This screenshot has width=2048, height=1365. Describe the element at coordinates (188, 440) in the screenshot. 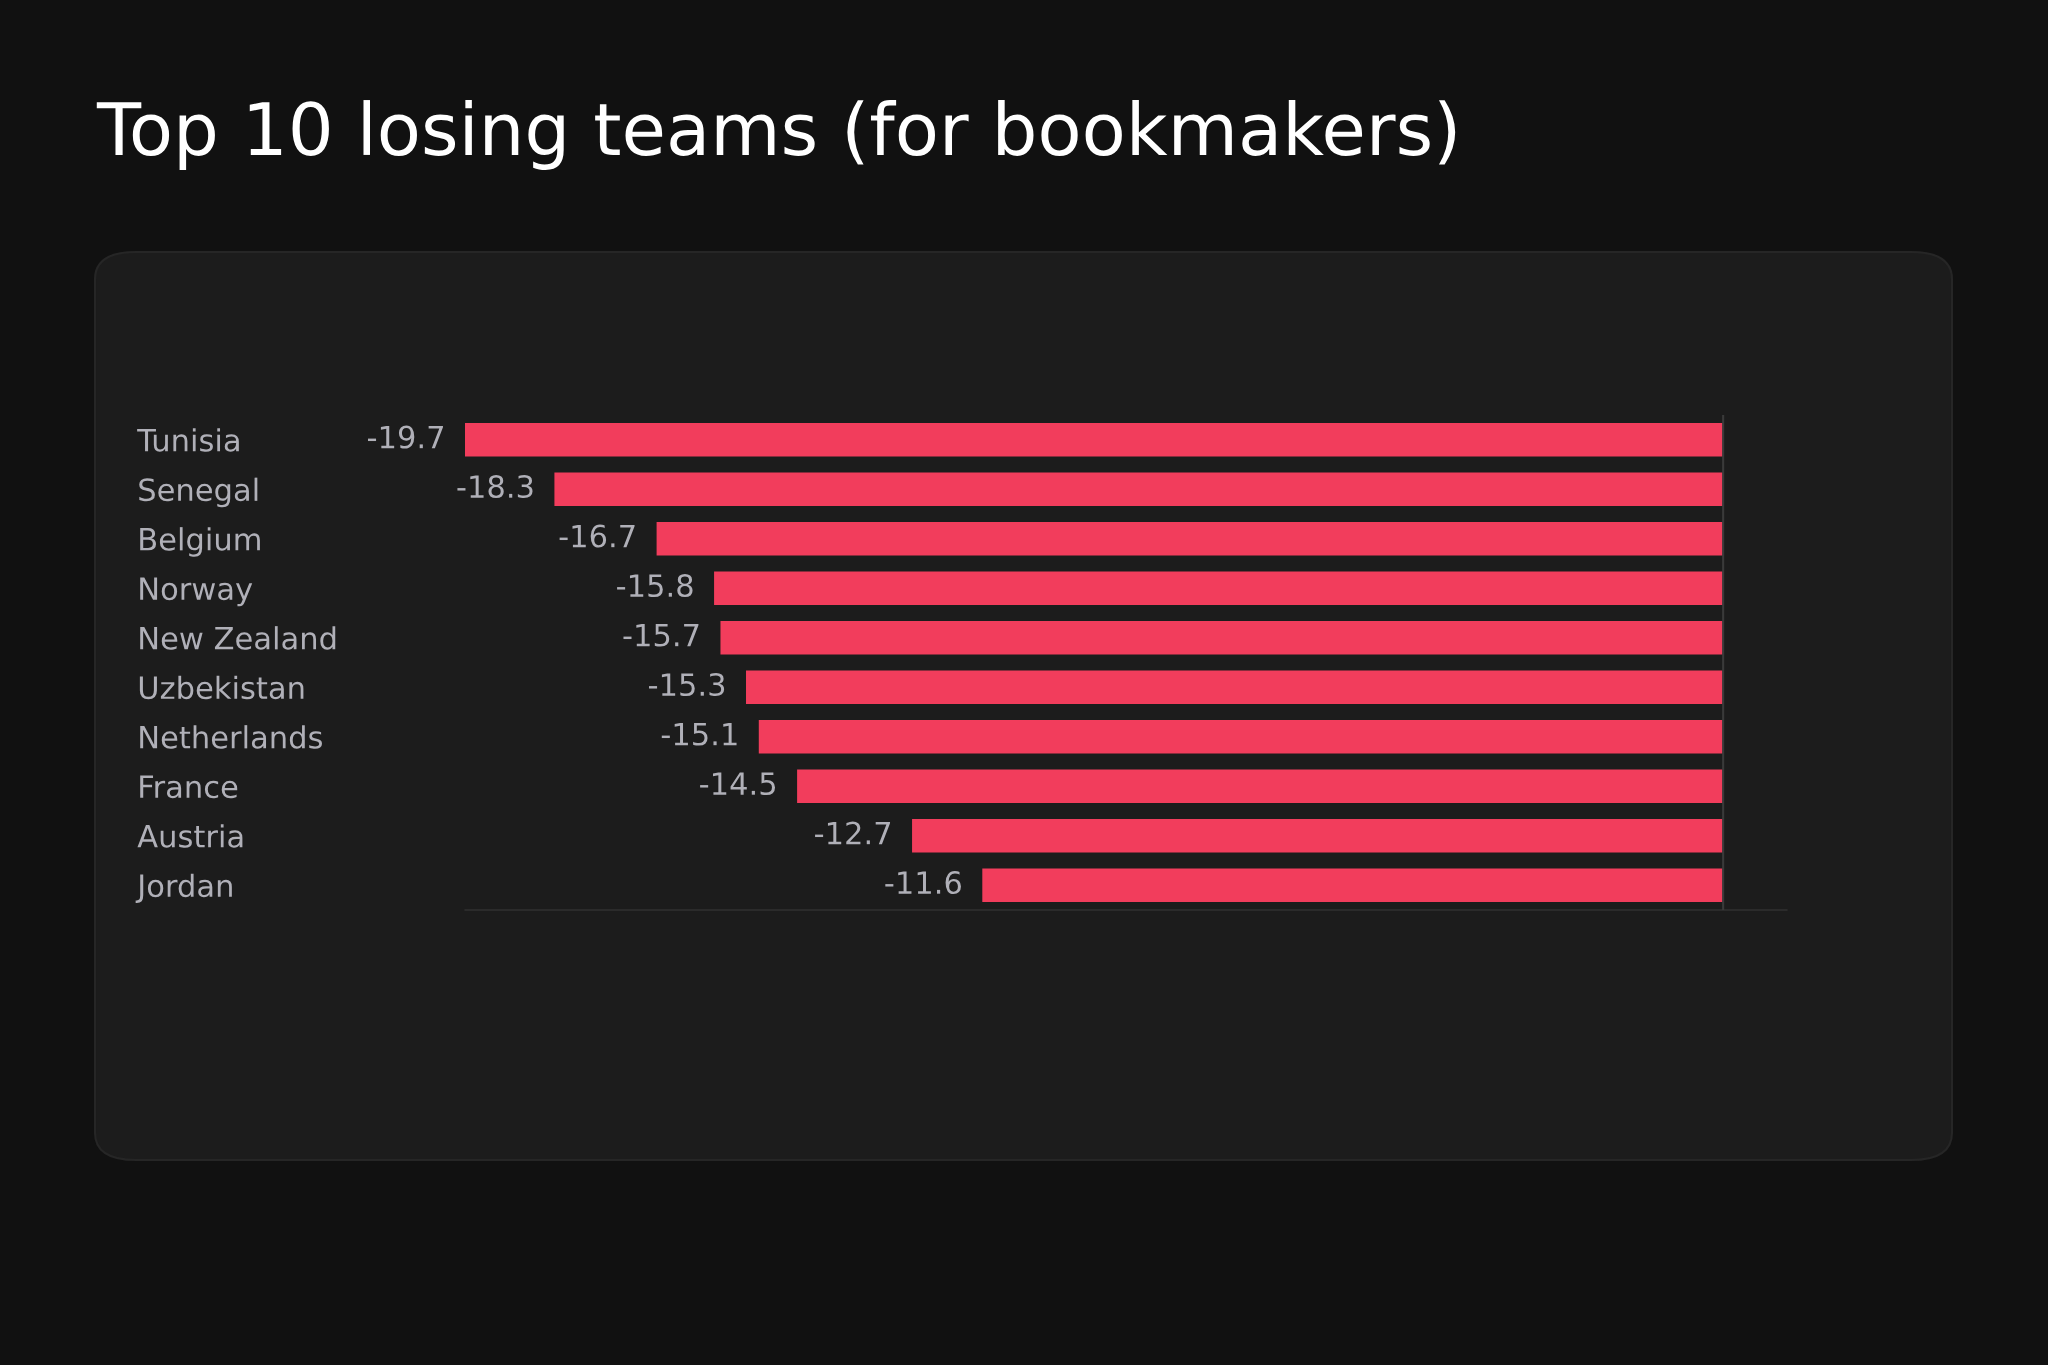

I see `y-tick-label: Tunisia` at that location.